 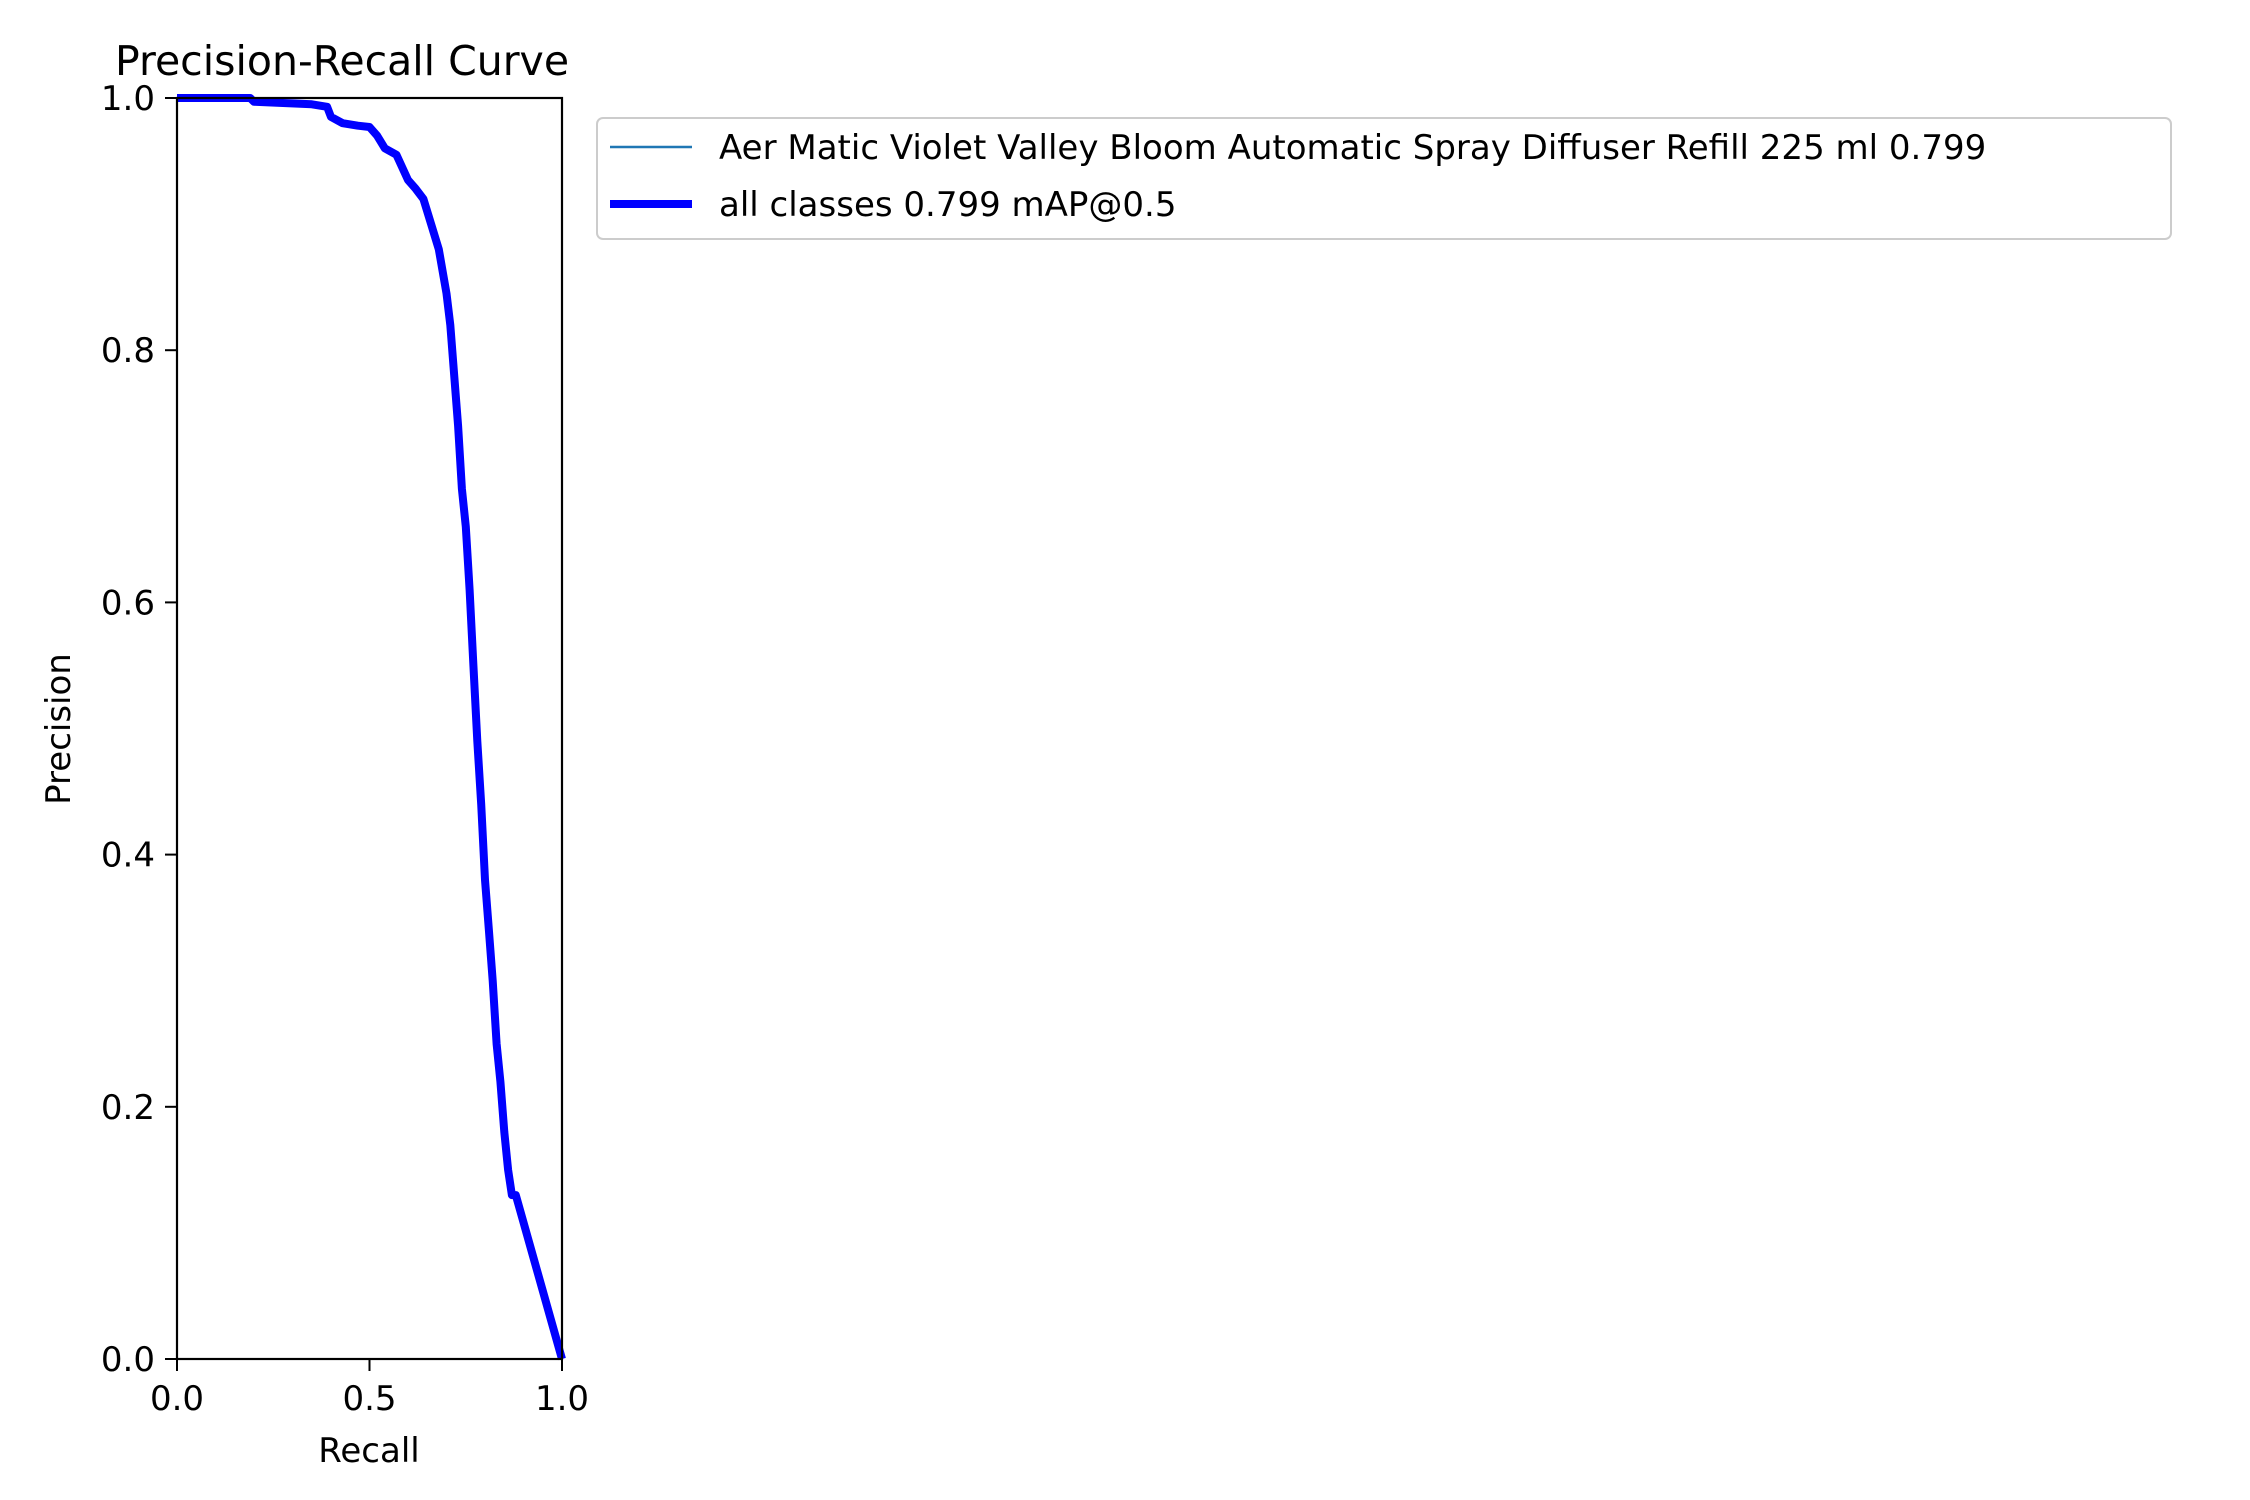 I want to click on y-tick-label: 0.0, so click(x=128, y=1360).